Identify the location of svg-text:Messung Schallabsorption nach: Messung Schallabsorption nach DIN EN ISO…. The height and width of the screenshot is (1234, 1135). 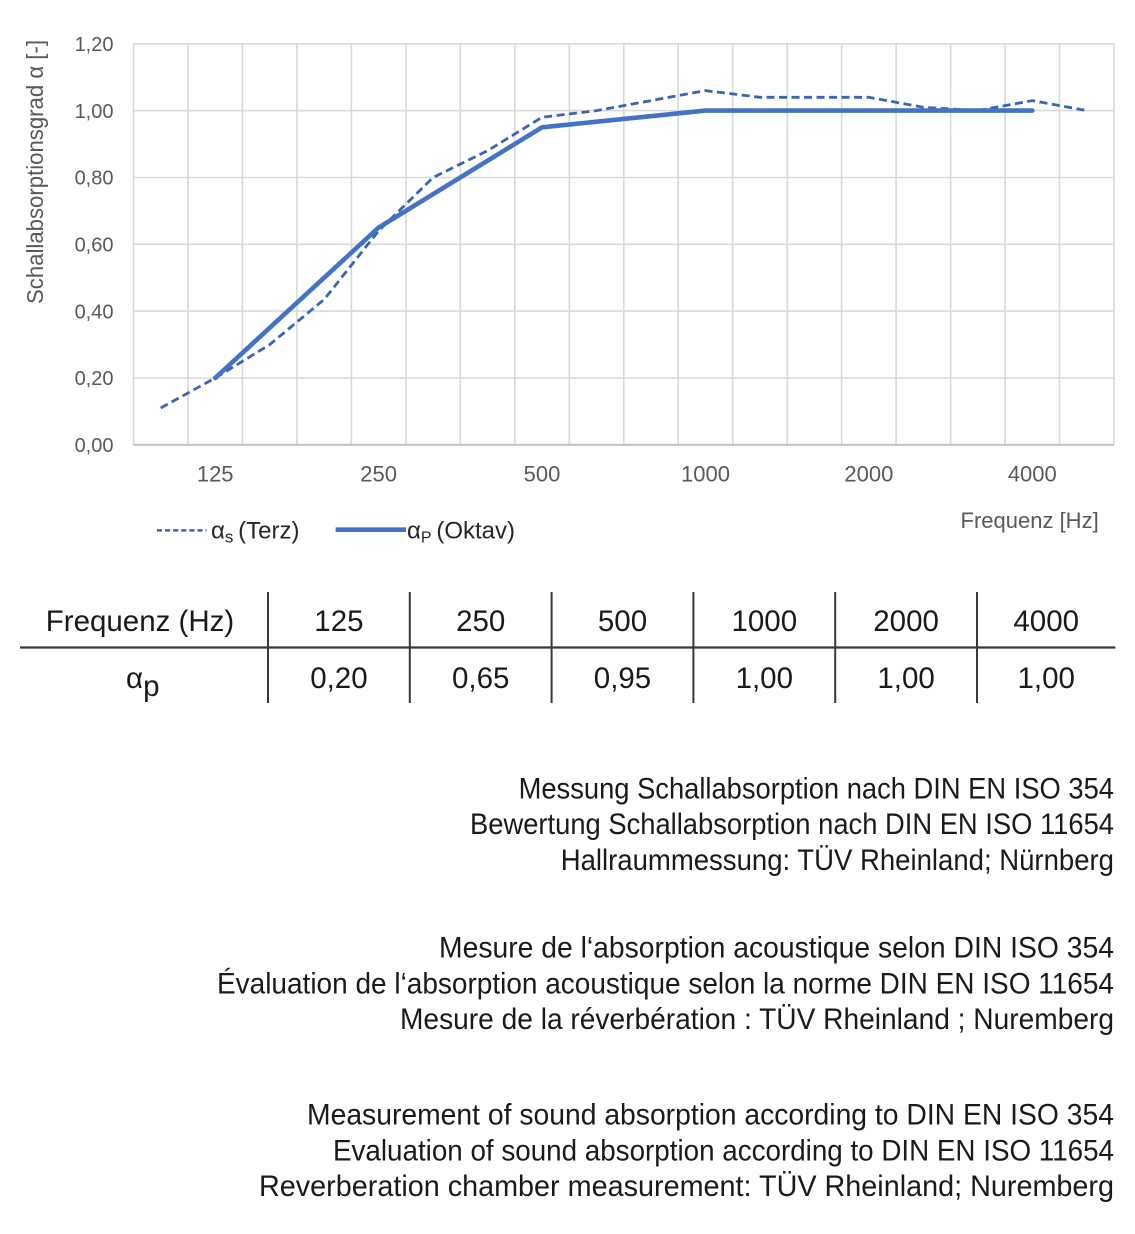
(816, 789).